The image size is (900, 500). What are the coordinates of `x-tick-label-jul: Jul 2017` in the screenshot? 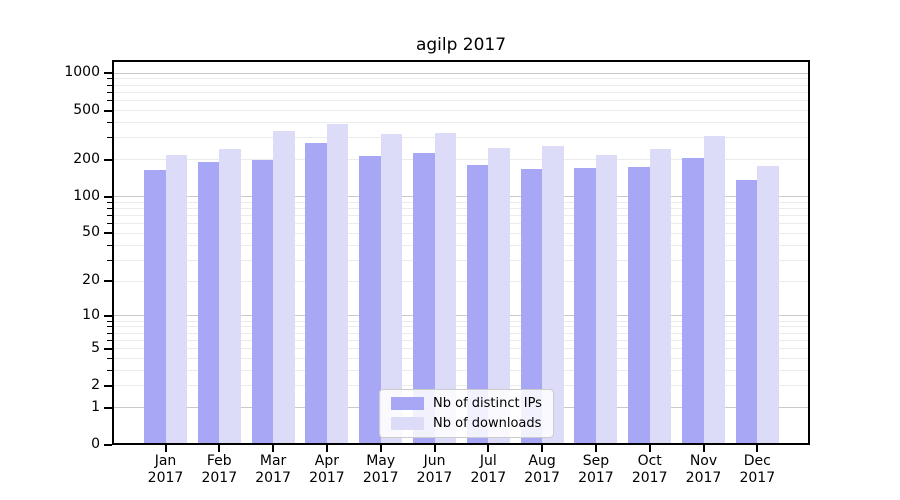 It's located at (488, 470).